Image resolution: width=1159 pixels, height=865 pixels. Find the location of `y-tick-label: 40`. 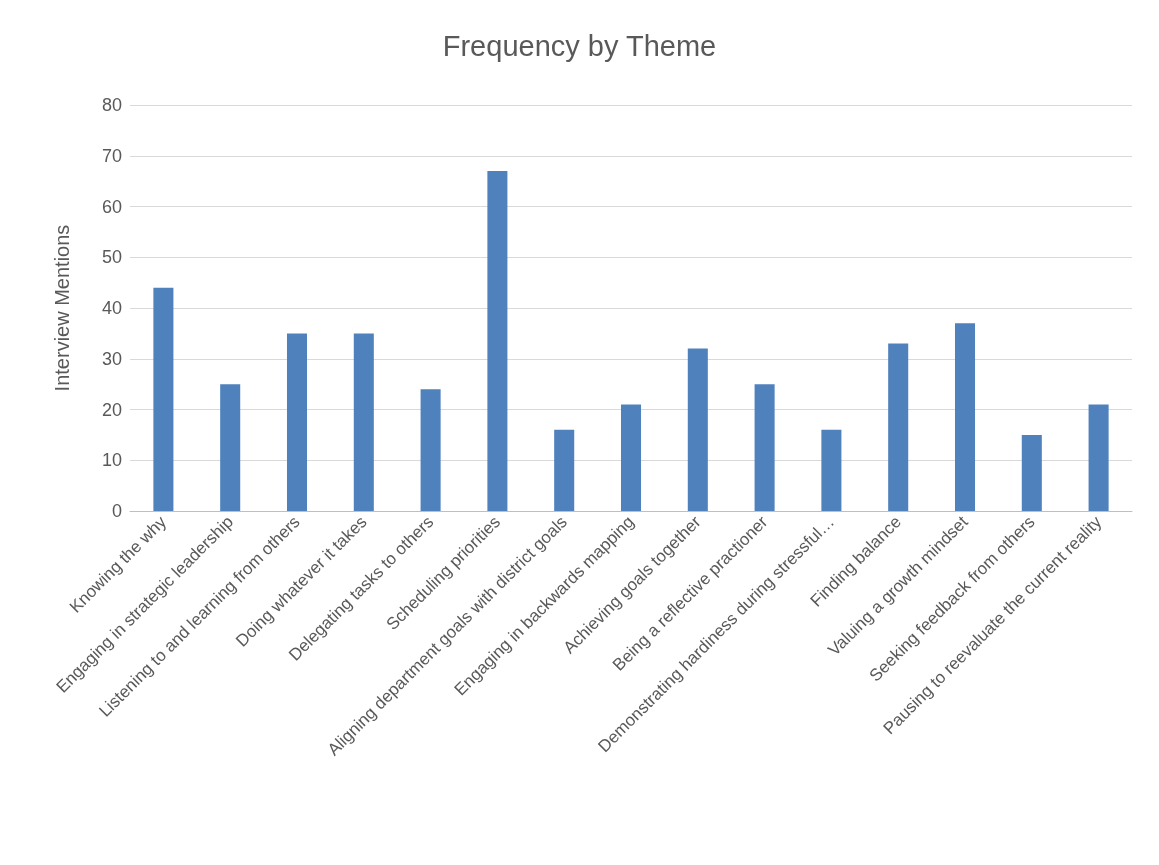

y-tick-label: 40 is located at coordinates (111, 308).